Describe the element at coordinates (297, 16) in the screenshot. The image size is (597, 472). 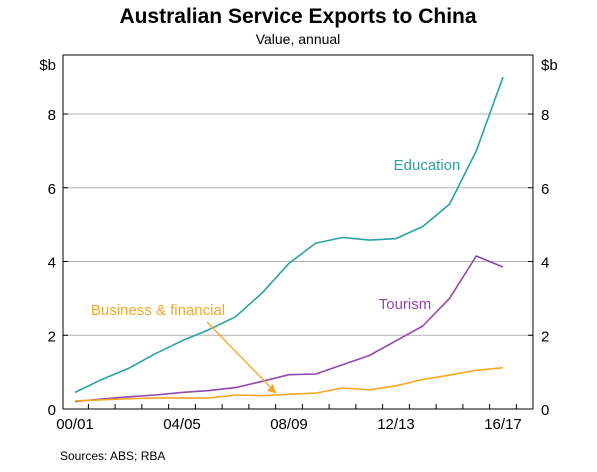
I see `chart-title: Australian Service Exports to China` at that location.